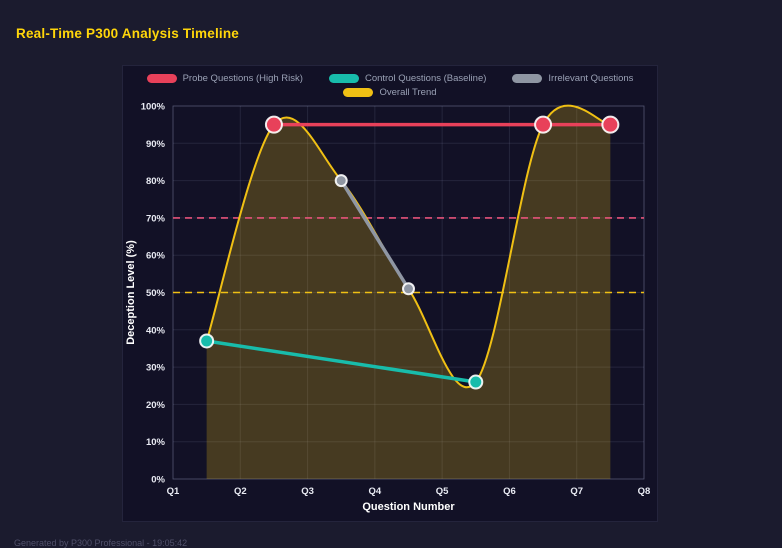 This screenshot has height=548, width=782. Describe the element at coordinates (307, 491) in the screenshot. I see `x-tick-label: Q3` at that location.